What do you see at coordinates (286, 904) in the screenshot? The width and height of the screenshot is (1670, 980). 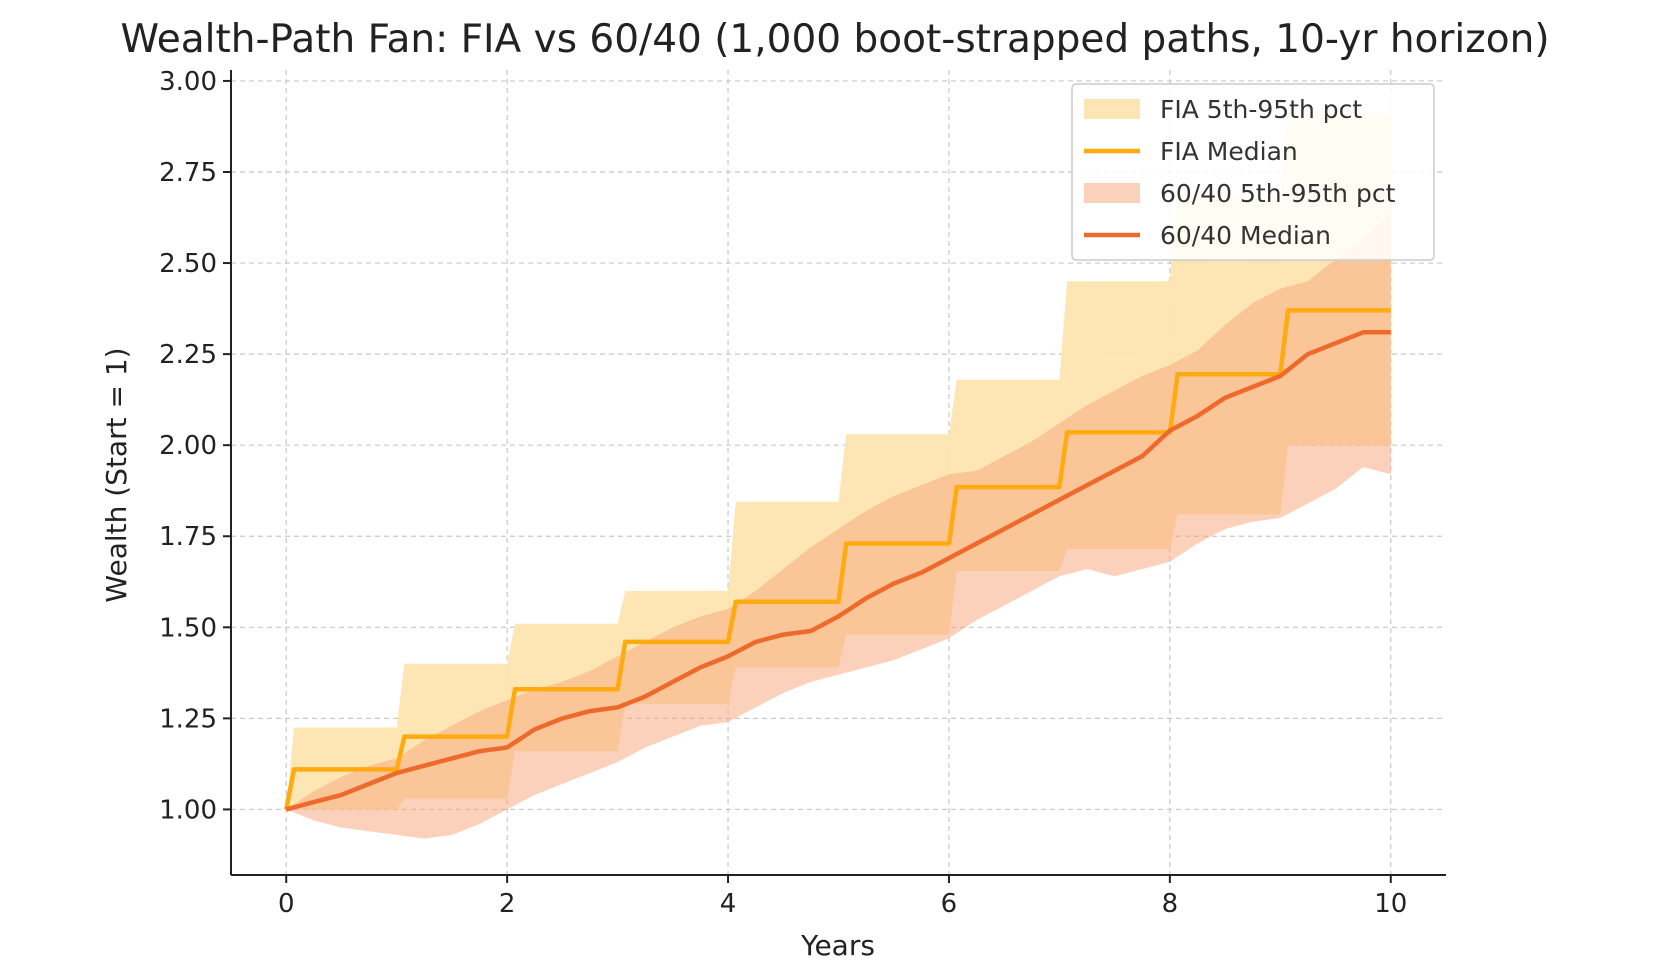 I see `x-tick-label: 0` at bounding box center [286, 904].